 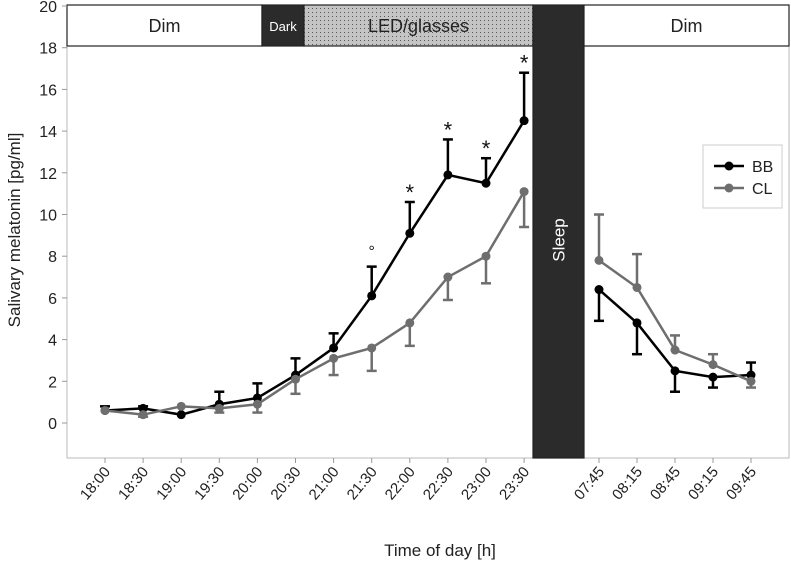 I want to click on legend, so click(x=742, y=176).